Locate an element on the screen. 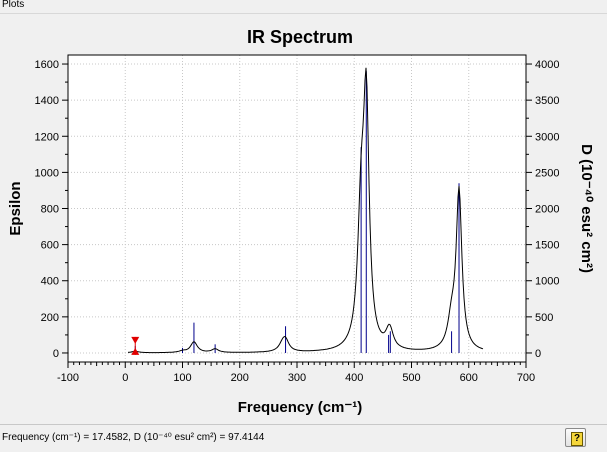 This screenshot has height=452, width=607. x-tick-label: 0 is located at coordinates (125, 378).